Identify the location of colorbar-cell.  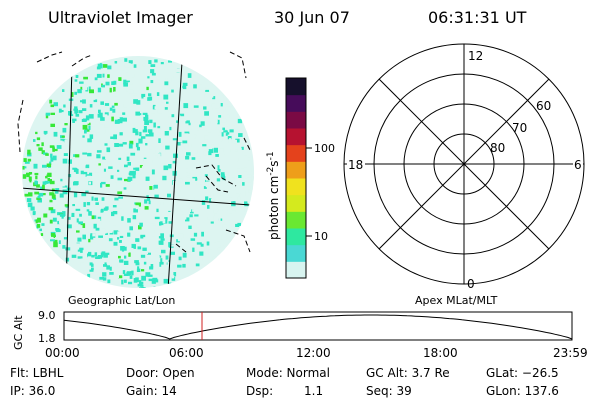
(296, 270).